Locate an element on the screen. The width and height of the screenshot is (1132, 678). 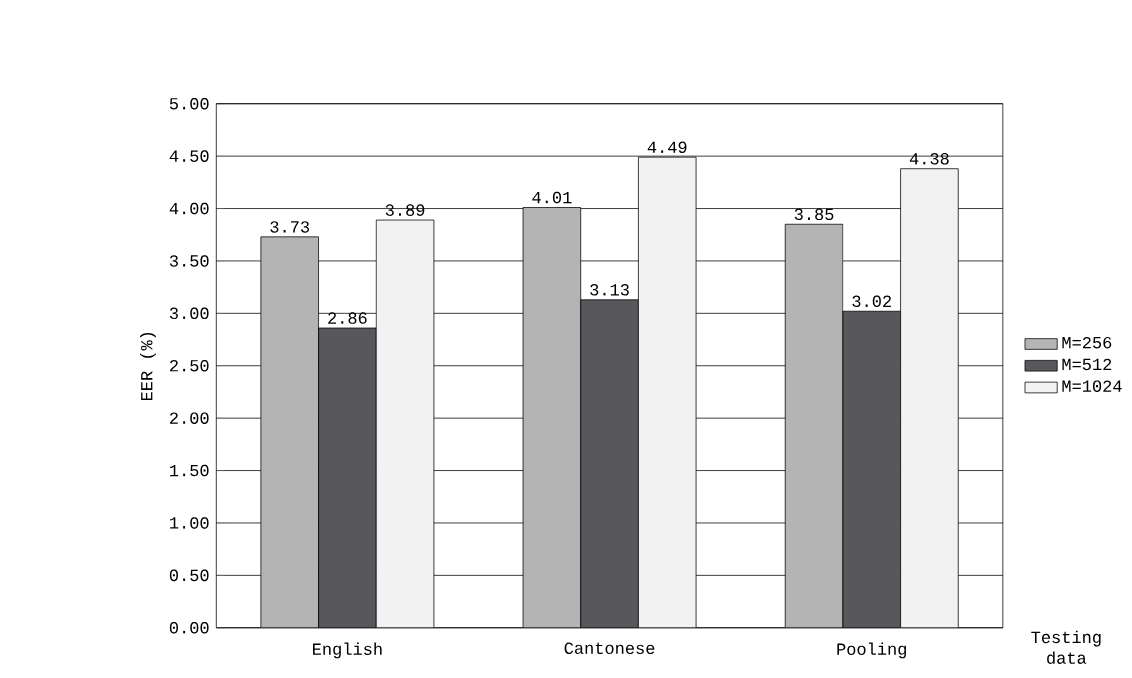
x-tick-label: Pooling is located at coordinates (871, 650).